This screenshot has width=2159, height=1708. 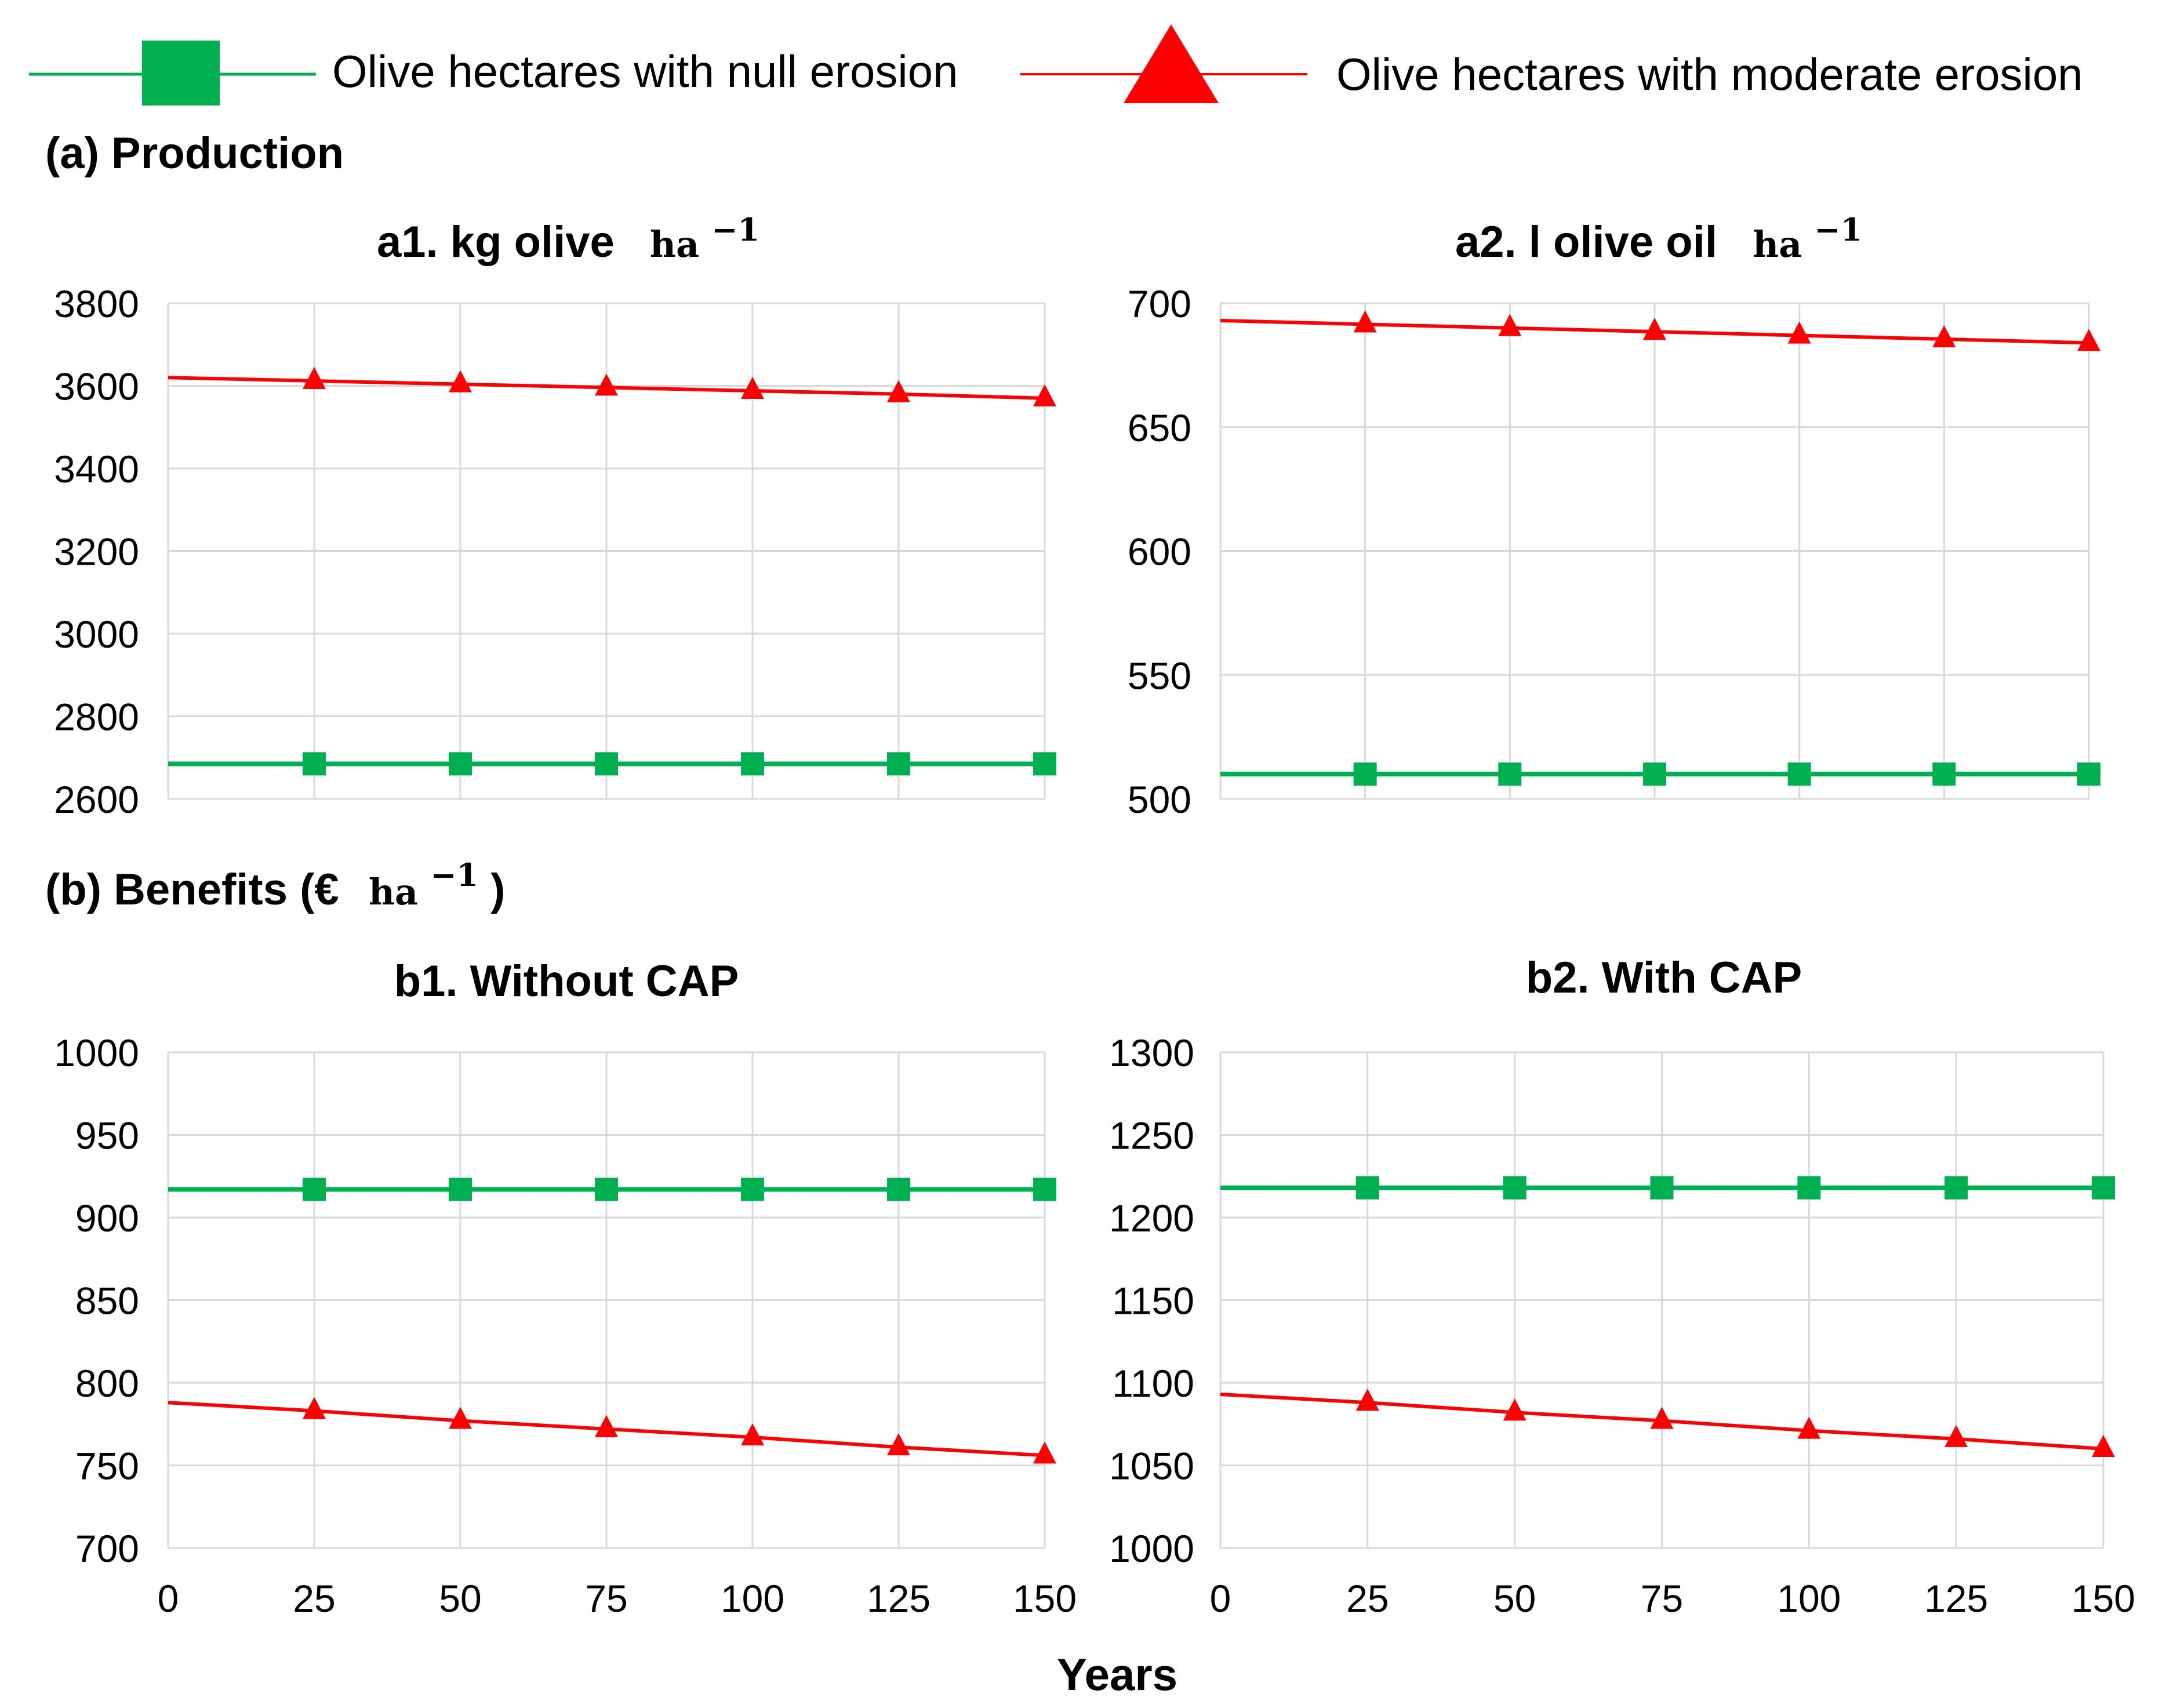 What do you see at coordinates (96, 1052) in the screenshot?
I see `chart-b1-ytick-label: 1000` at bounding box center [96, 1052].